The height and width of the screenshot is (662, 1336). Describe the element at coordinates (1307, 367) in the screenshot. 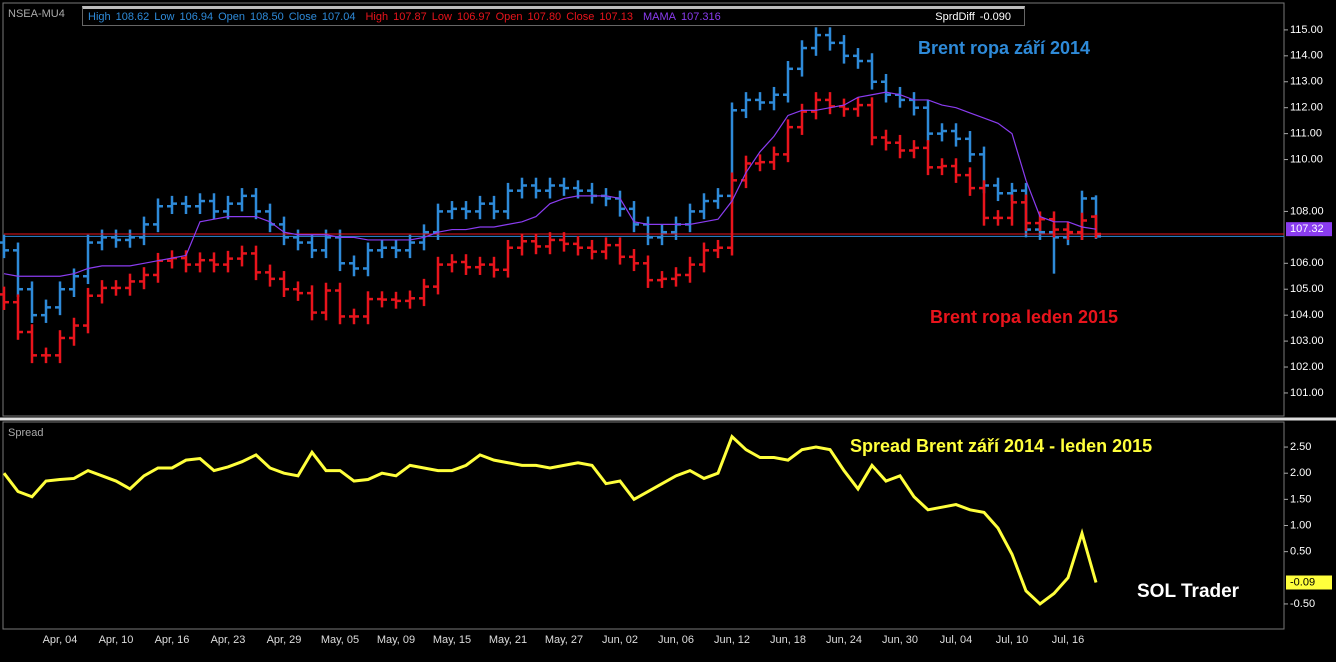

I see `y-tick-label: 102.00` at that location.